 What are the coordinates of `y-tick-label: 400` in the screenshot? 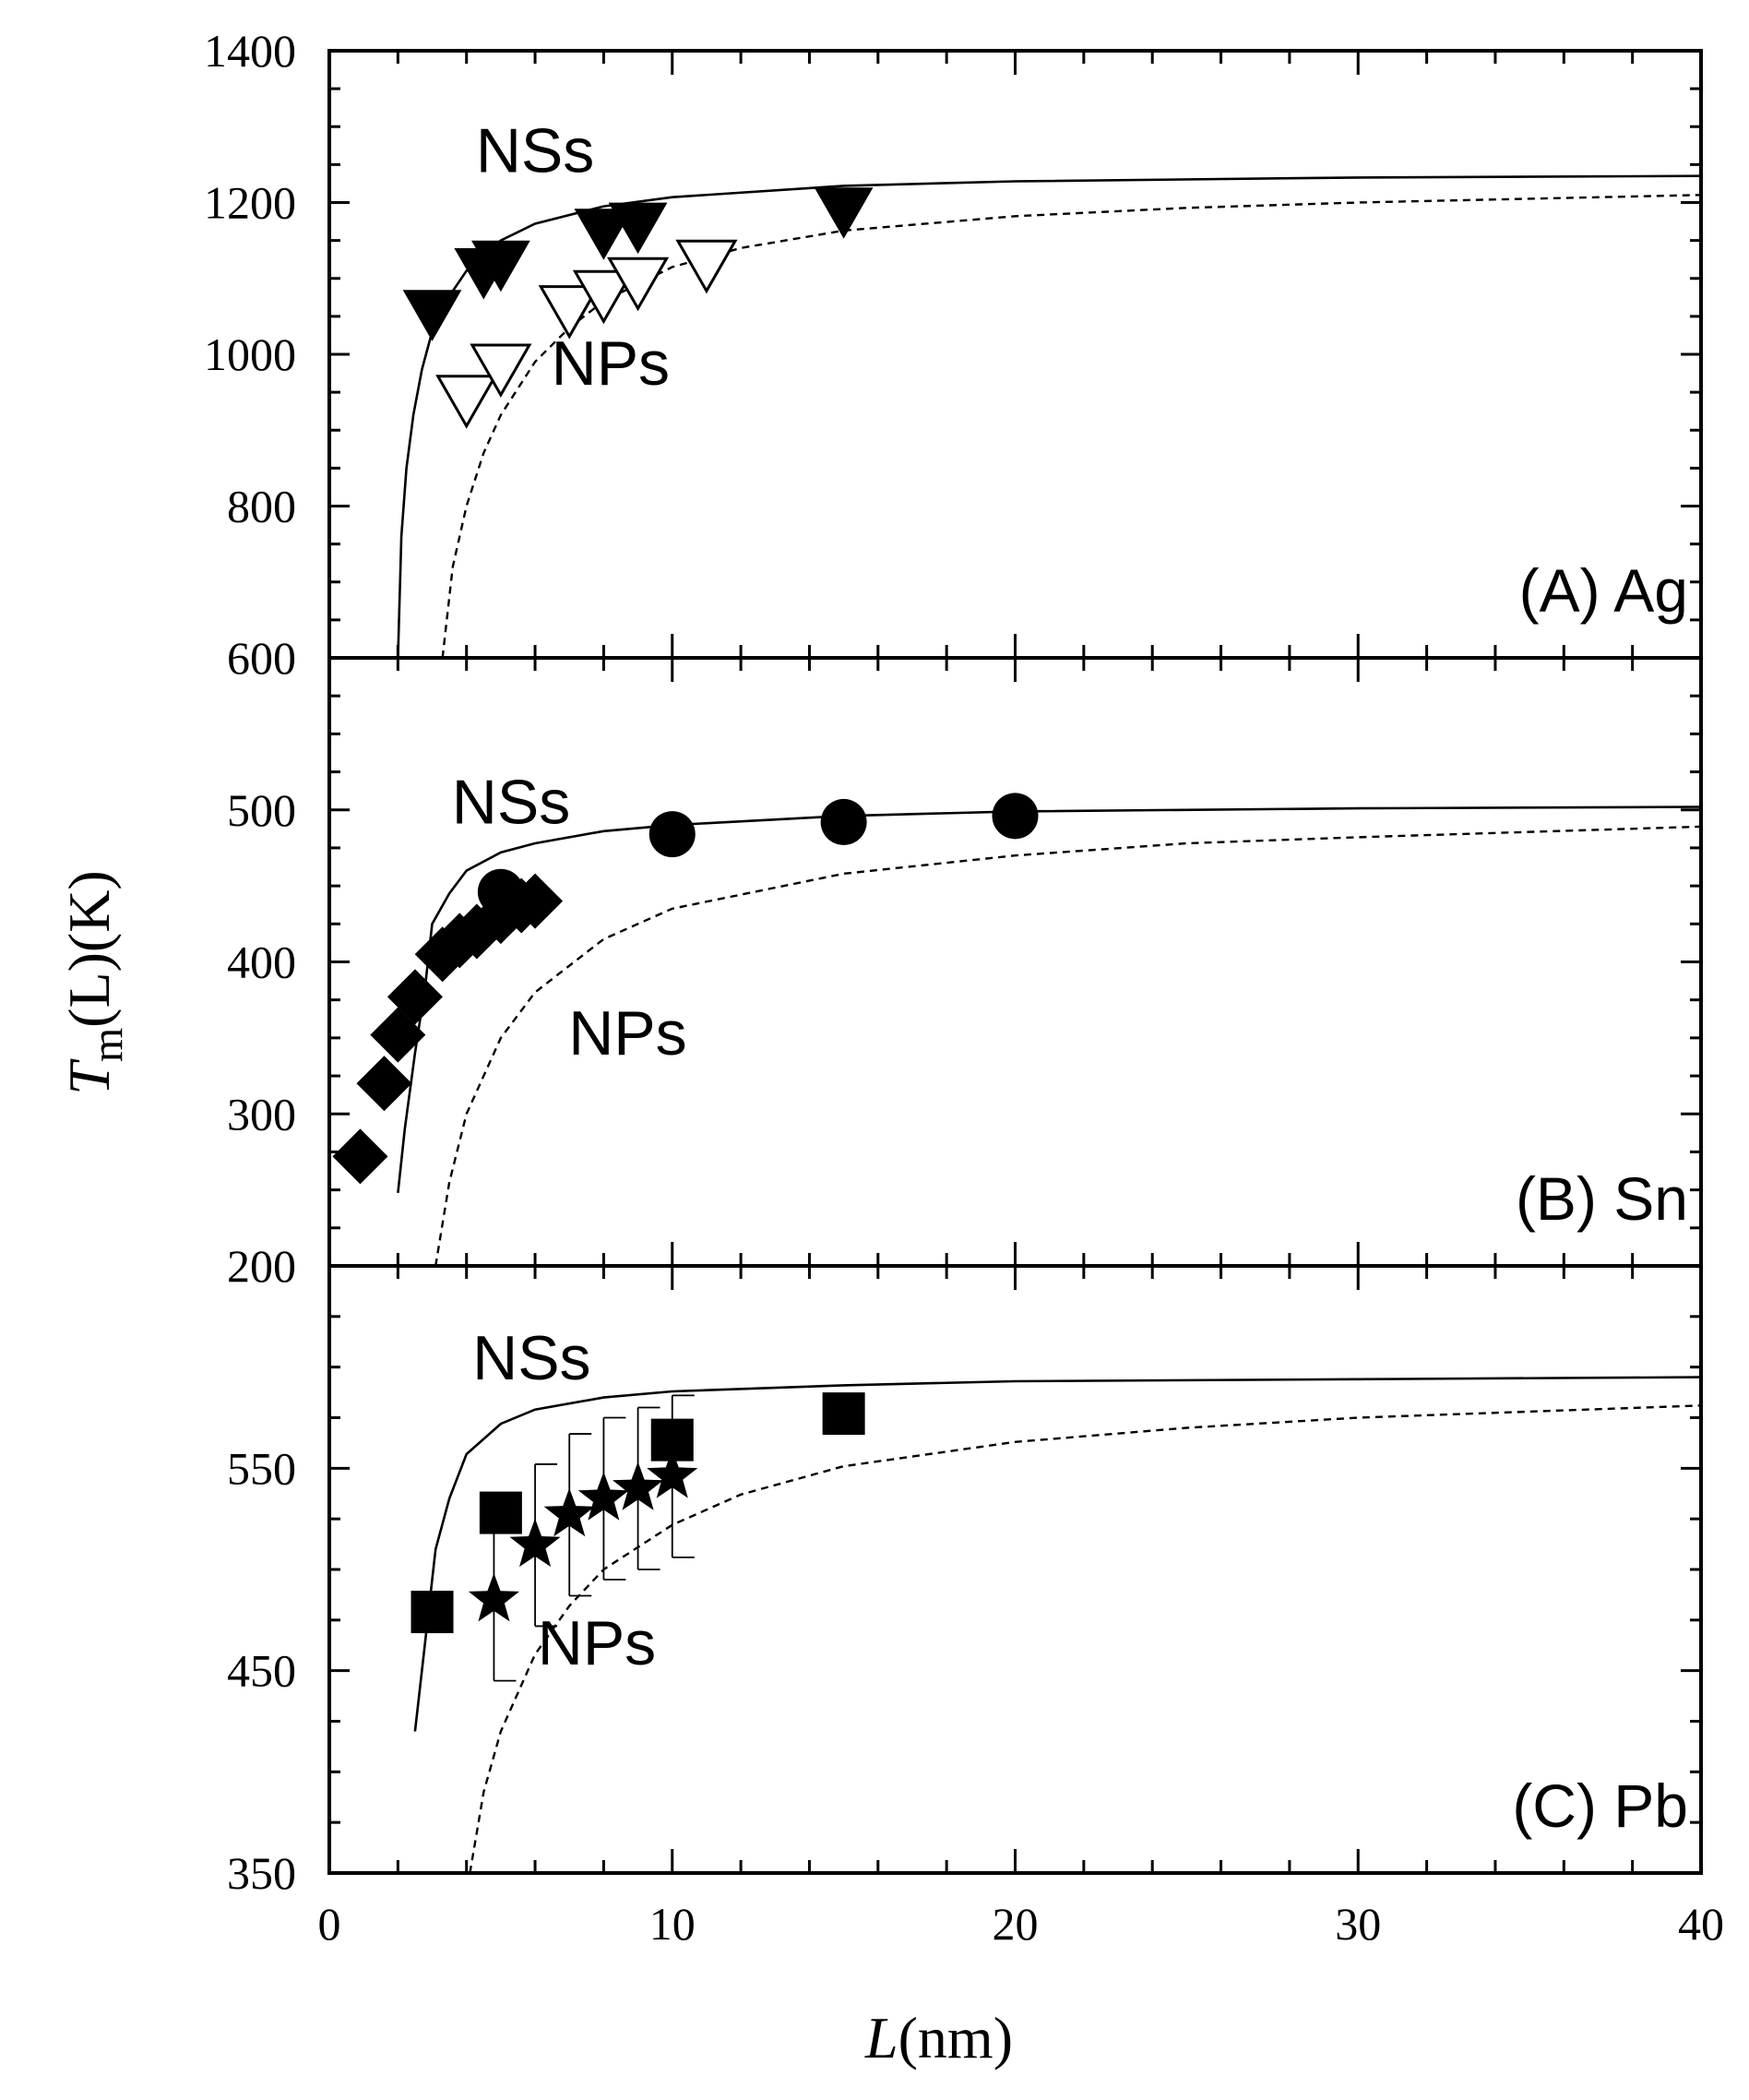 It's located at (261, 963).